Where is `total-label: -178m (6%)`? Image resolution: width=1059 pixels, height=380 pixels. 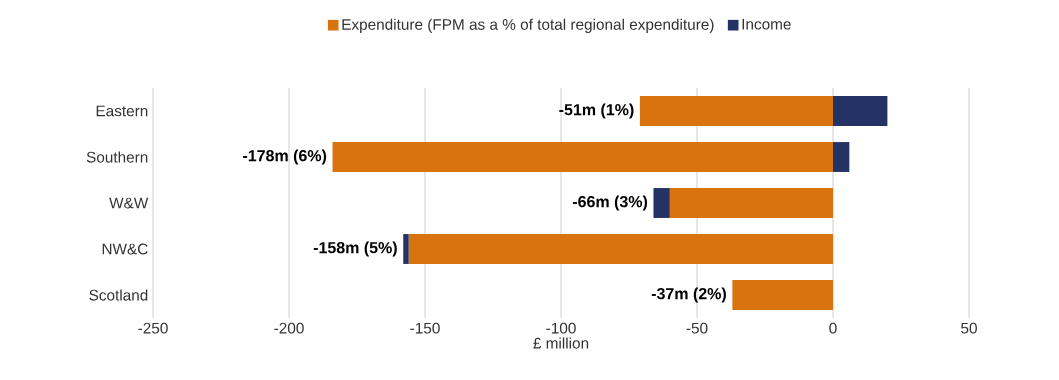
total-label: -178m (6%) is located at coordinates (285, 157).